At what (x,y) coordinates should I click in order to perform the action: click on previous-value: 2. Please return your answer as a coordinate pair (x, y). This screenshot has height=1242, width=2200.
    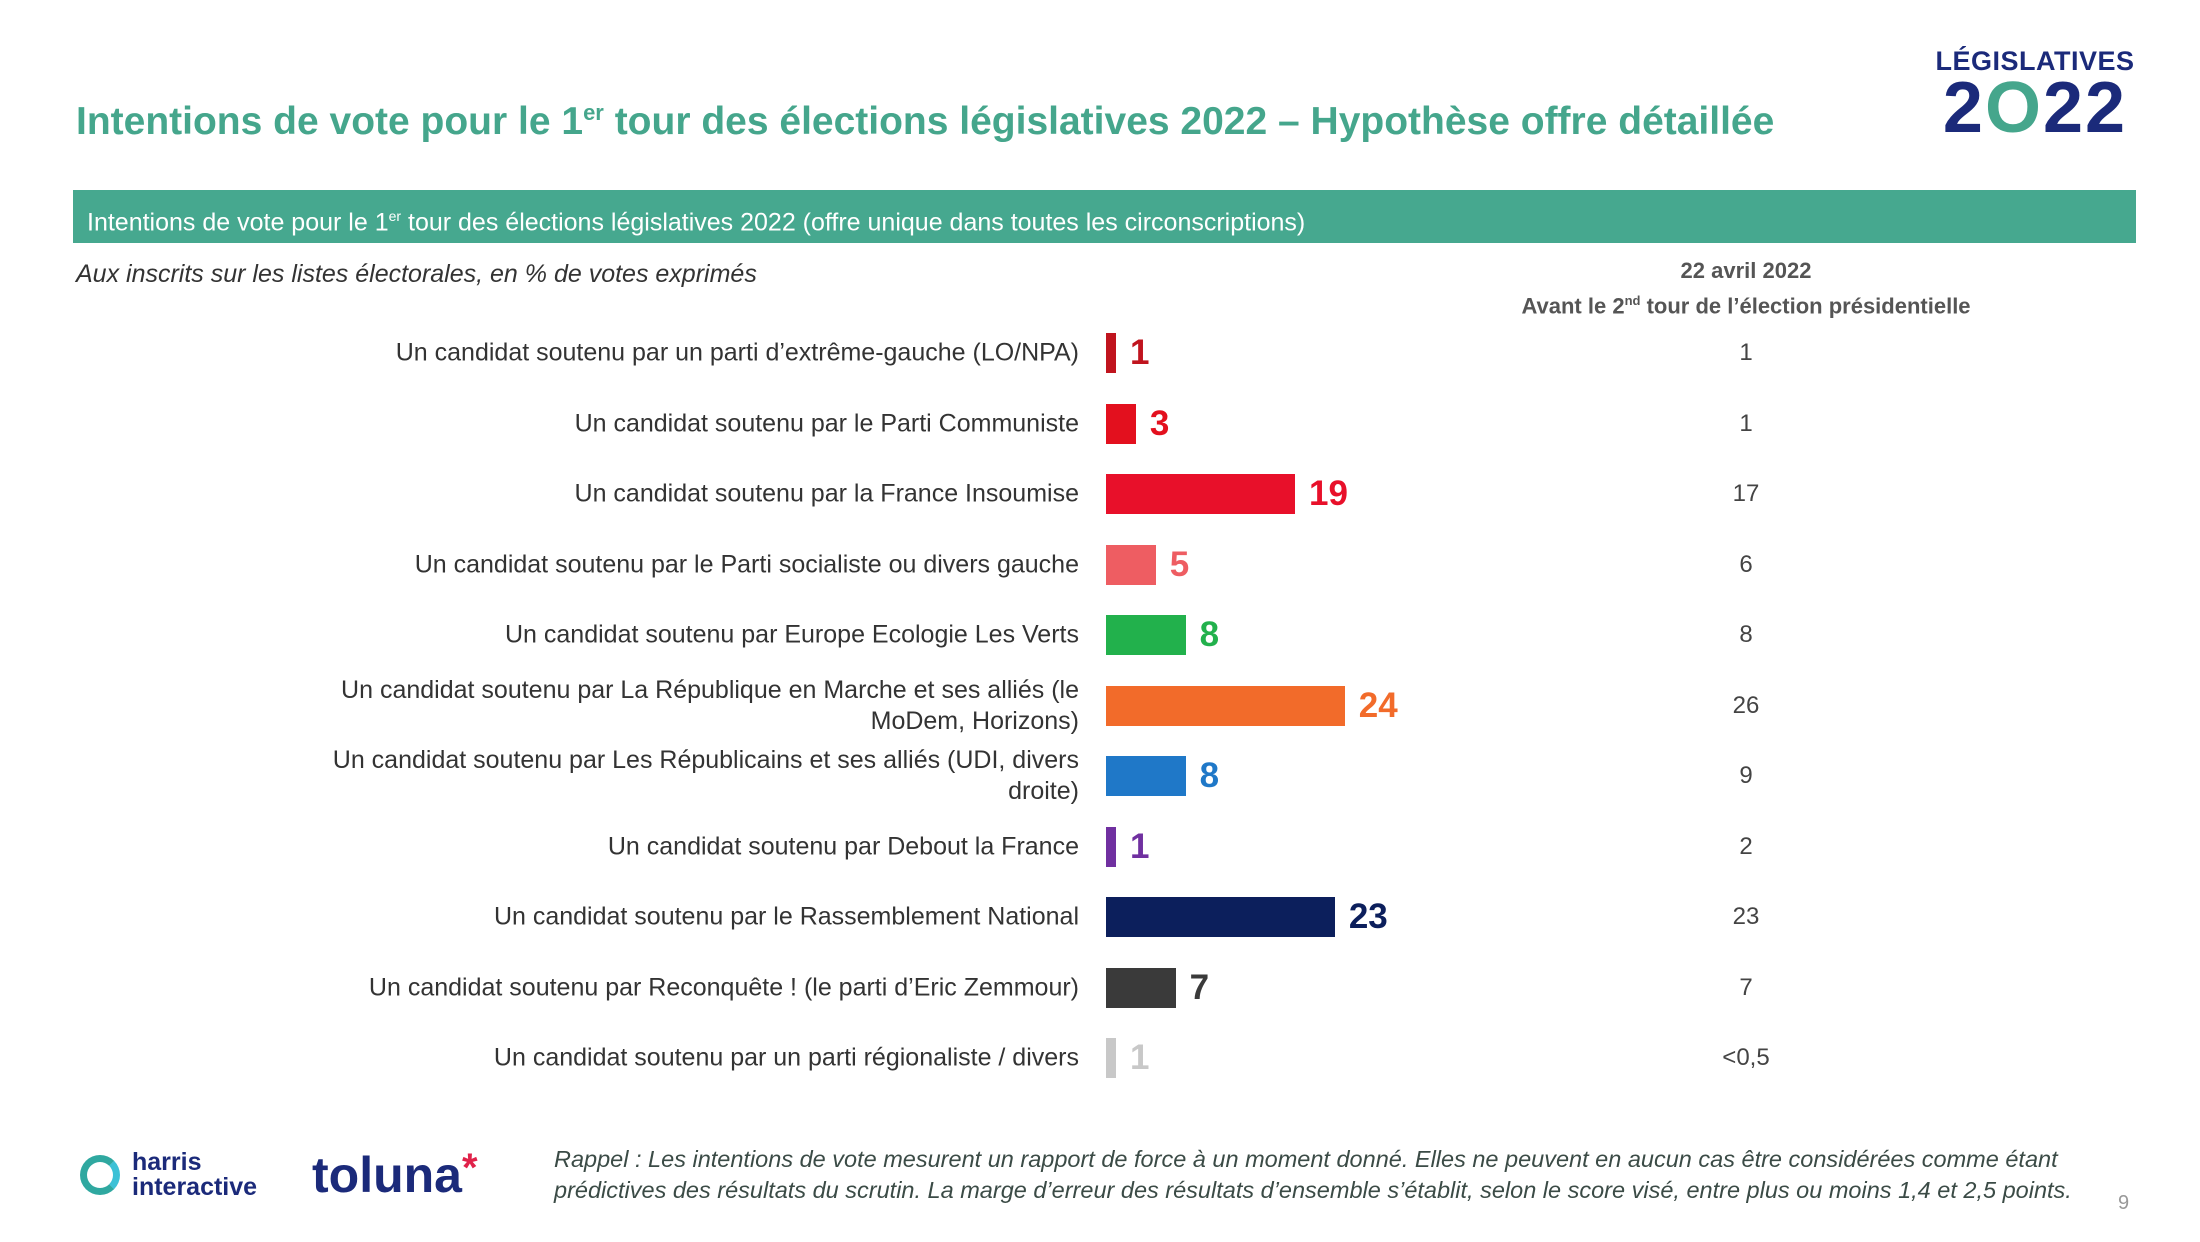
    Looking at the image, I should click on (1746, 846).